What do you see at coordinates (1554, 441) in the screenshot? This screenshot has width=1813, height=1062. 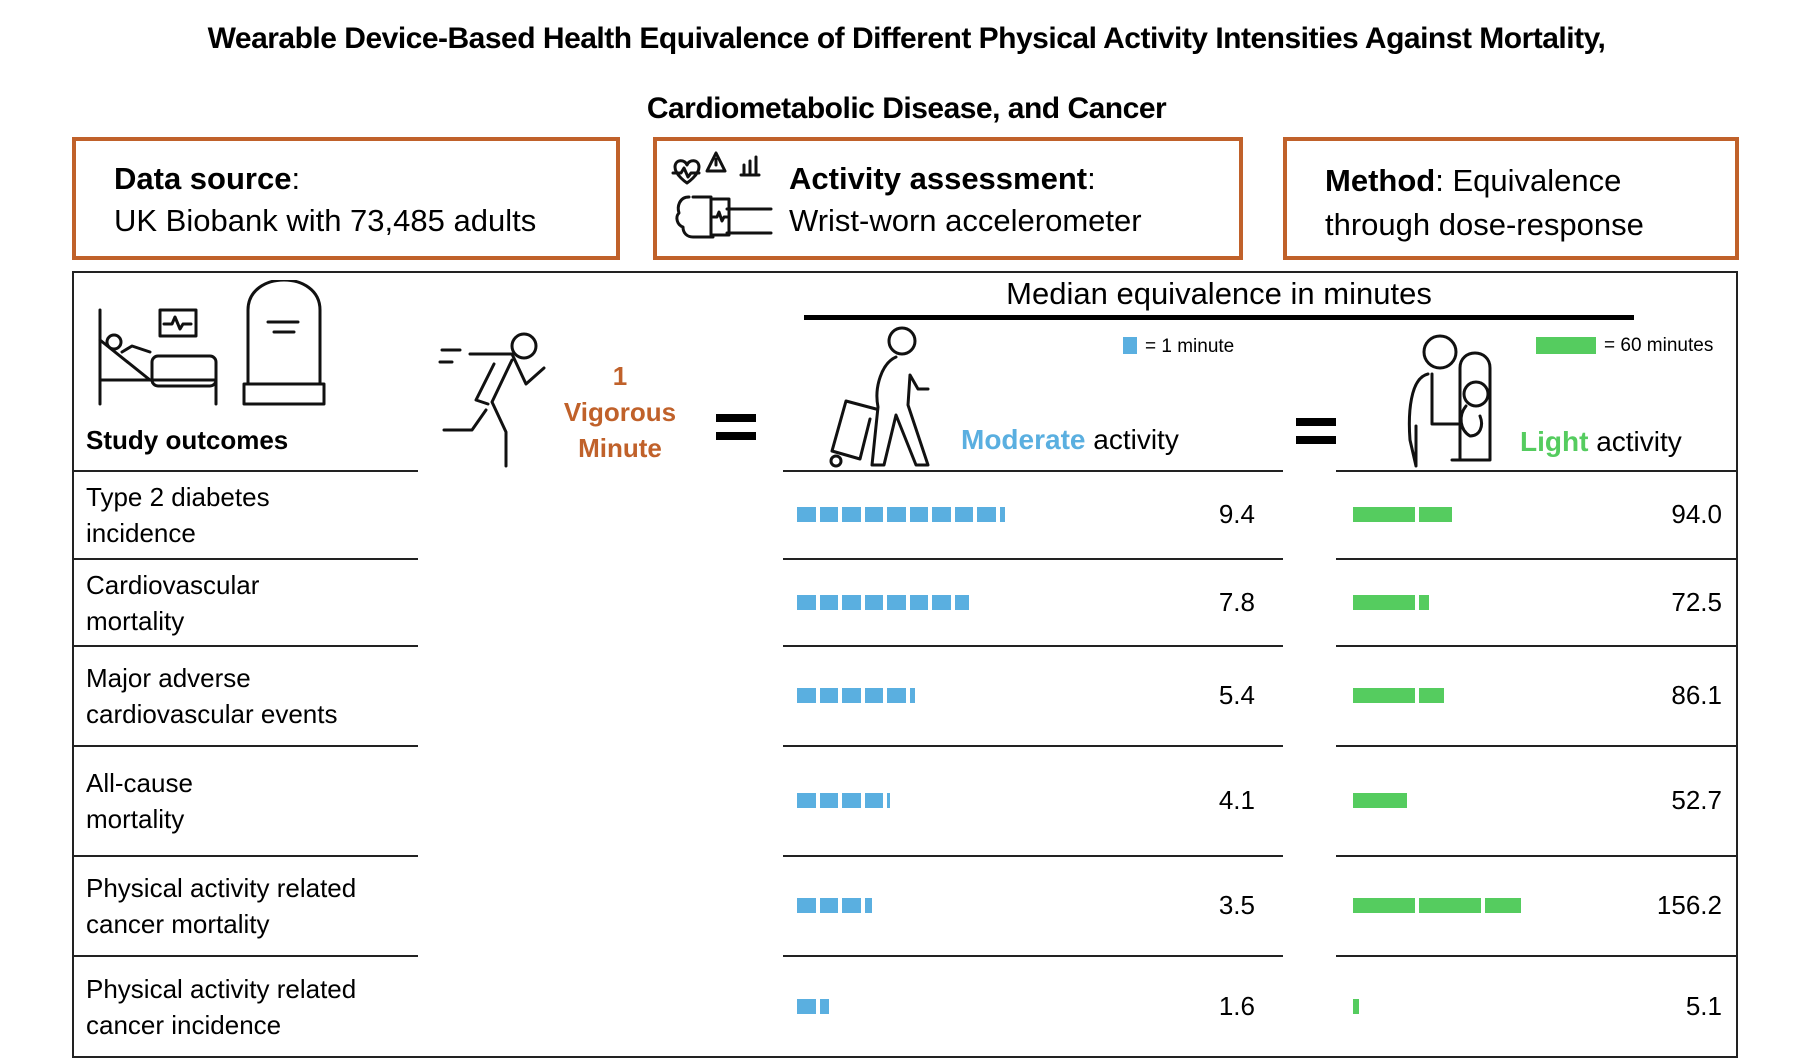 I see `light-word: Light` at bounding box center [1554, 441].